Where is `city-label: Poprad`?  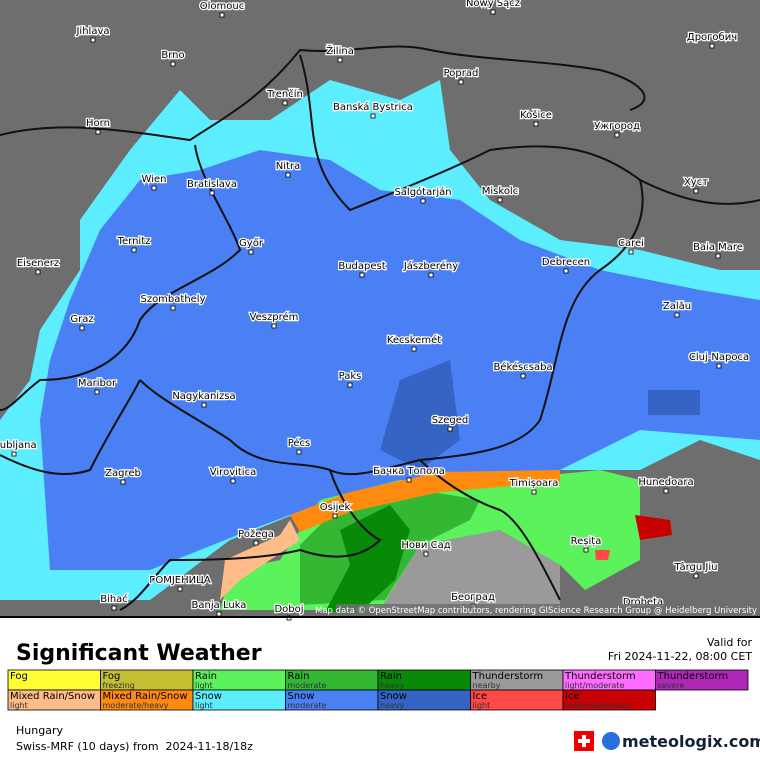
city-label: Poprad is located at coordinates (461, 73).